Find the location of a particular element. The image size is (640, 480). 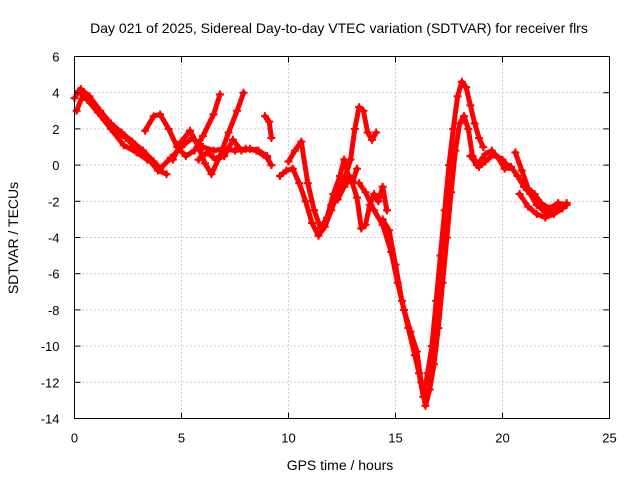

y-tick-label: -4 is located at coordinates (54, 238).